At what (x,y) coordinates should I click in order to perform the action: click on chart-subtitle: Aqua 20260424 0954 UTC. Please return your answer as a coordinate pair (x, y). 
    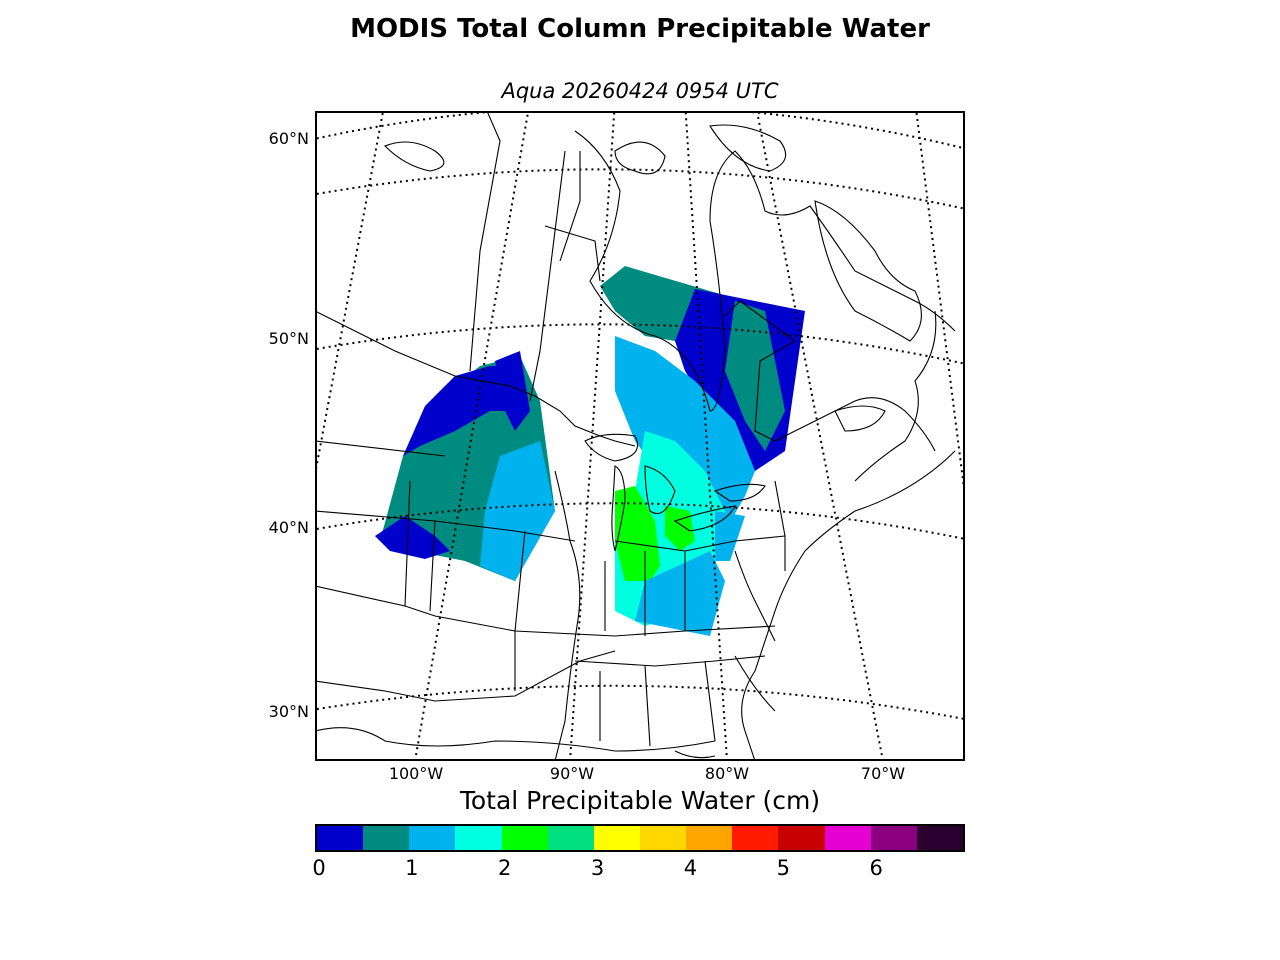
    Looking at the image, I should click on (640, 91).